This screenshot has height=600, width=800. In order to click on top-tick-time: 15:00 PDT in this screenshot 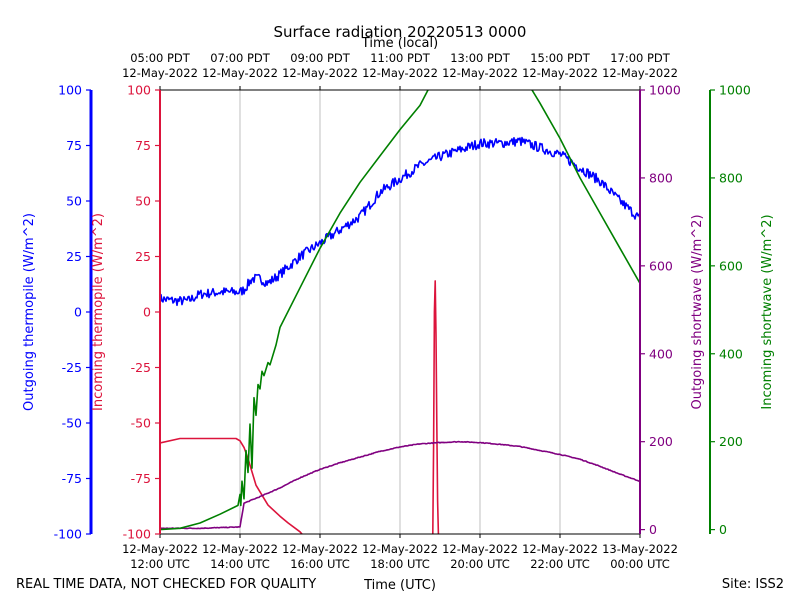, I will do `click(560, 58)`.